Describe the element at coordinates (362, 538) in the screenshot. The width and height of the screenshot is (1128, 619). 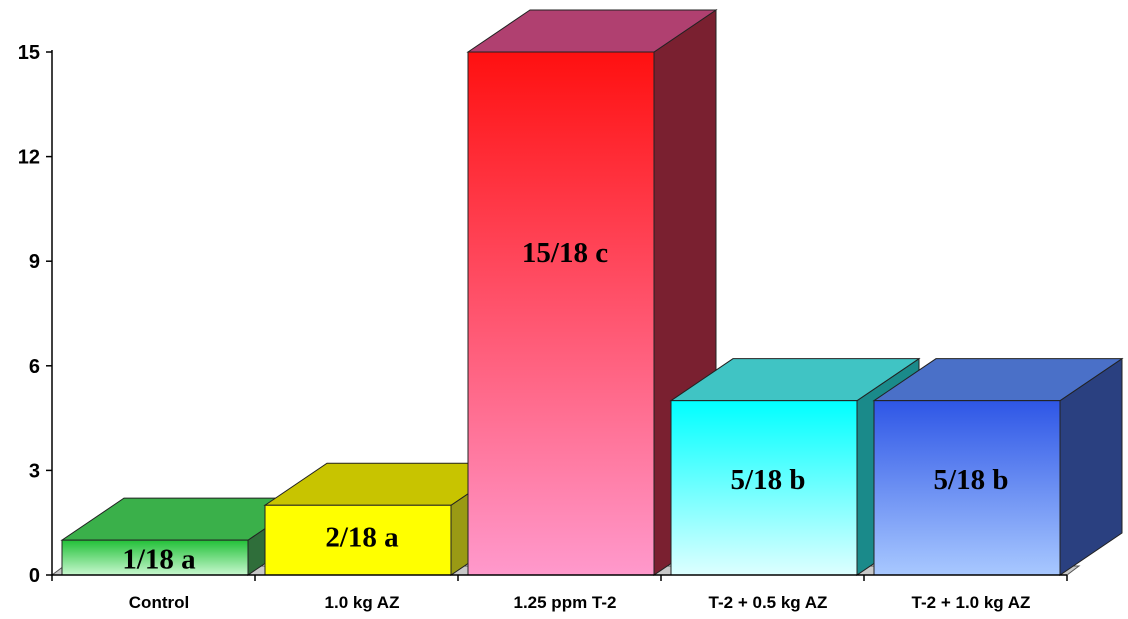
I see `data-label: 2/18 a` at that location.